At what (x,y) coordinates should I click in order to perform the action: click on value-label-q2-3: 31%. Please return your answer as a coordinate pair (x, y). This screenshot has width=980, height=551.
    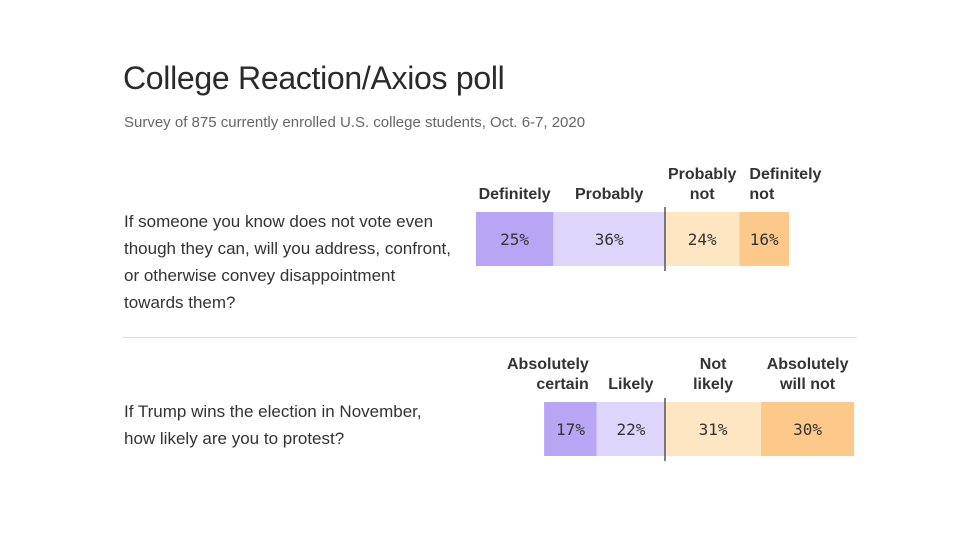
    Looking at the image, I should click on (713, 429).